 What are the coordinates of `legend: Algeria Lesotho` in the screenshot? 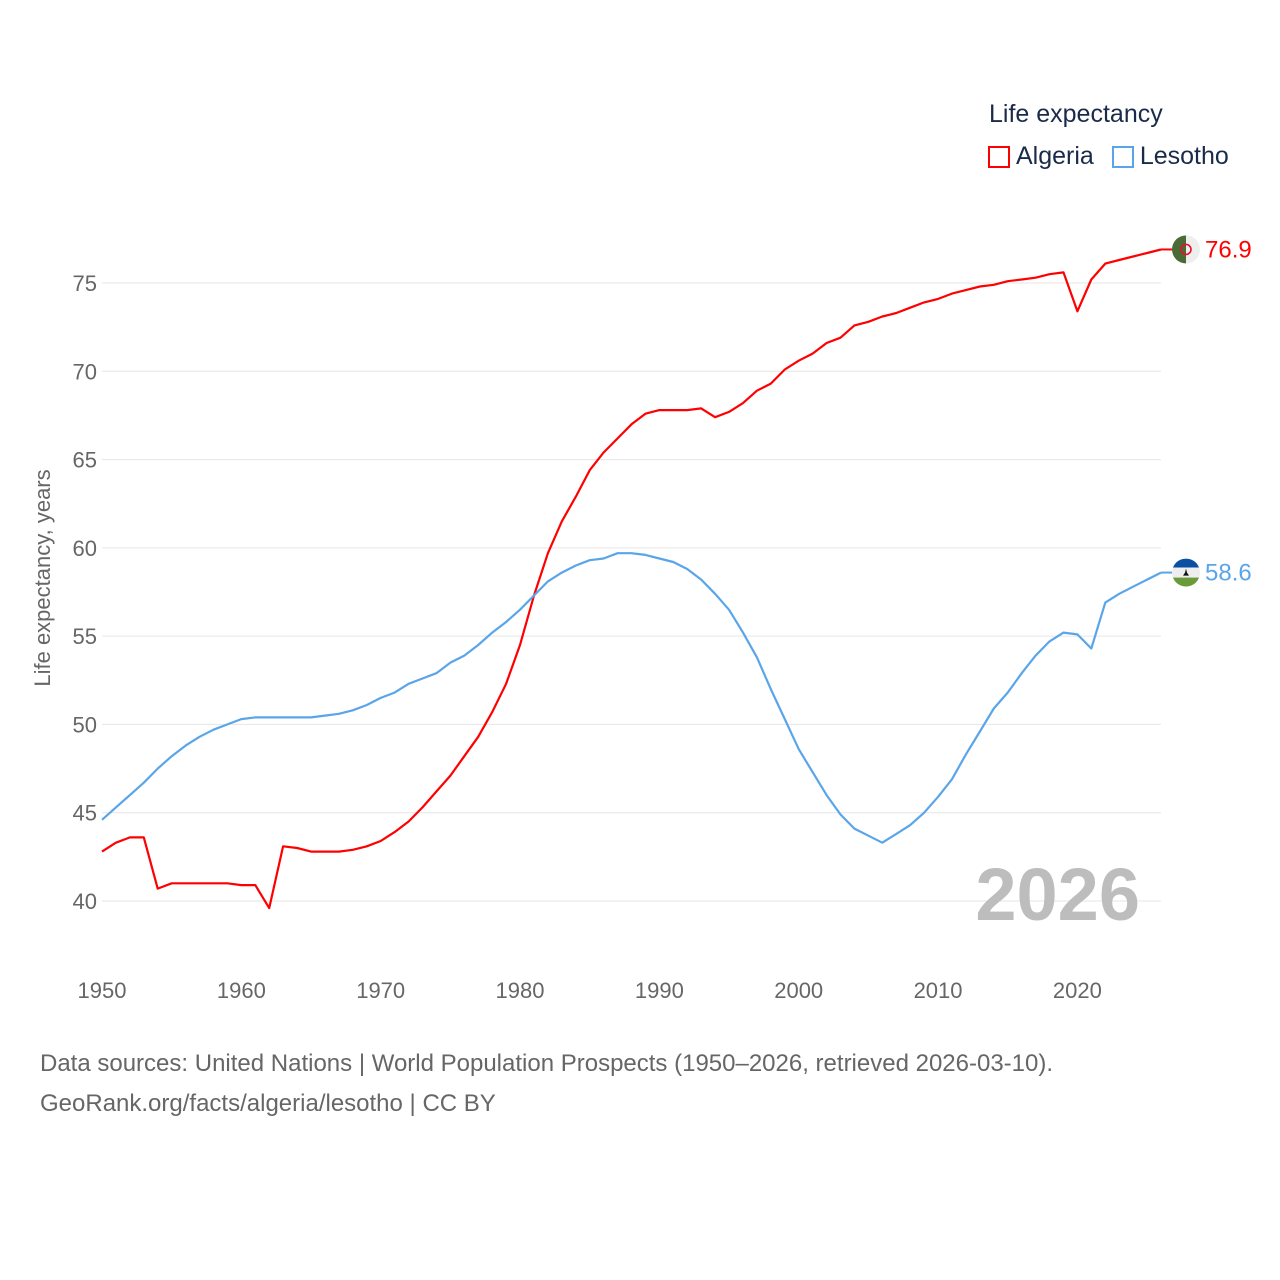 It's located at (1108, 156).